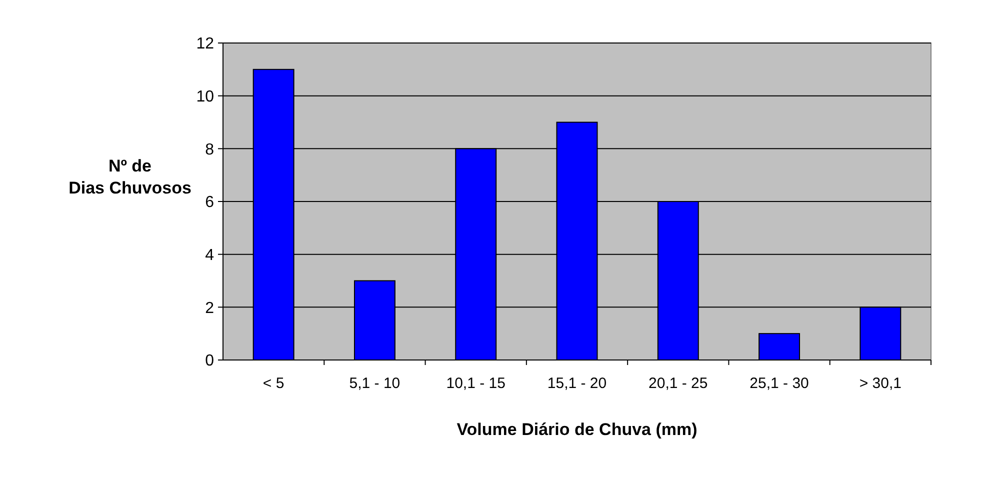  I want to click on x-tick-label: 5,1 - 10, so click(374, 383).